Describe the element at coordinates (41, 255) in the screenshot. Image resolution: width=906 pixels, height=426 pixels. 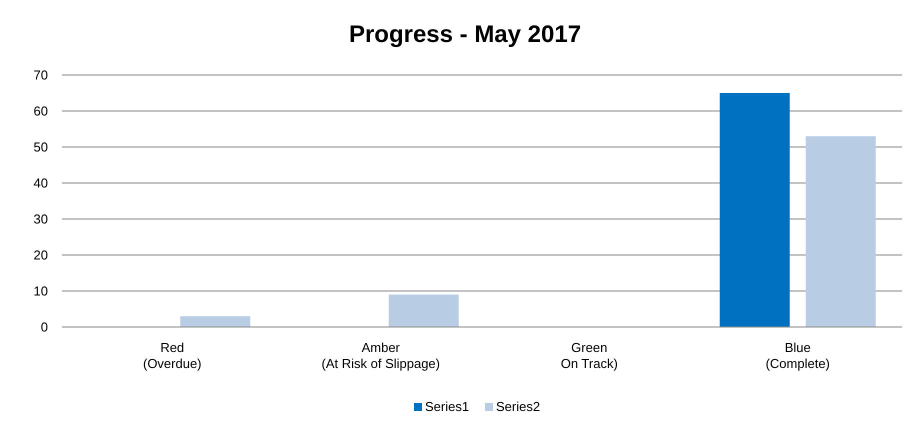
I see `y-tick-label: 20` at that location.